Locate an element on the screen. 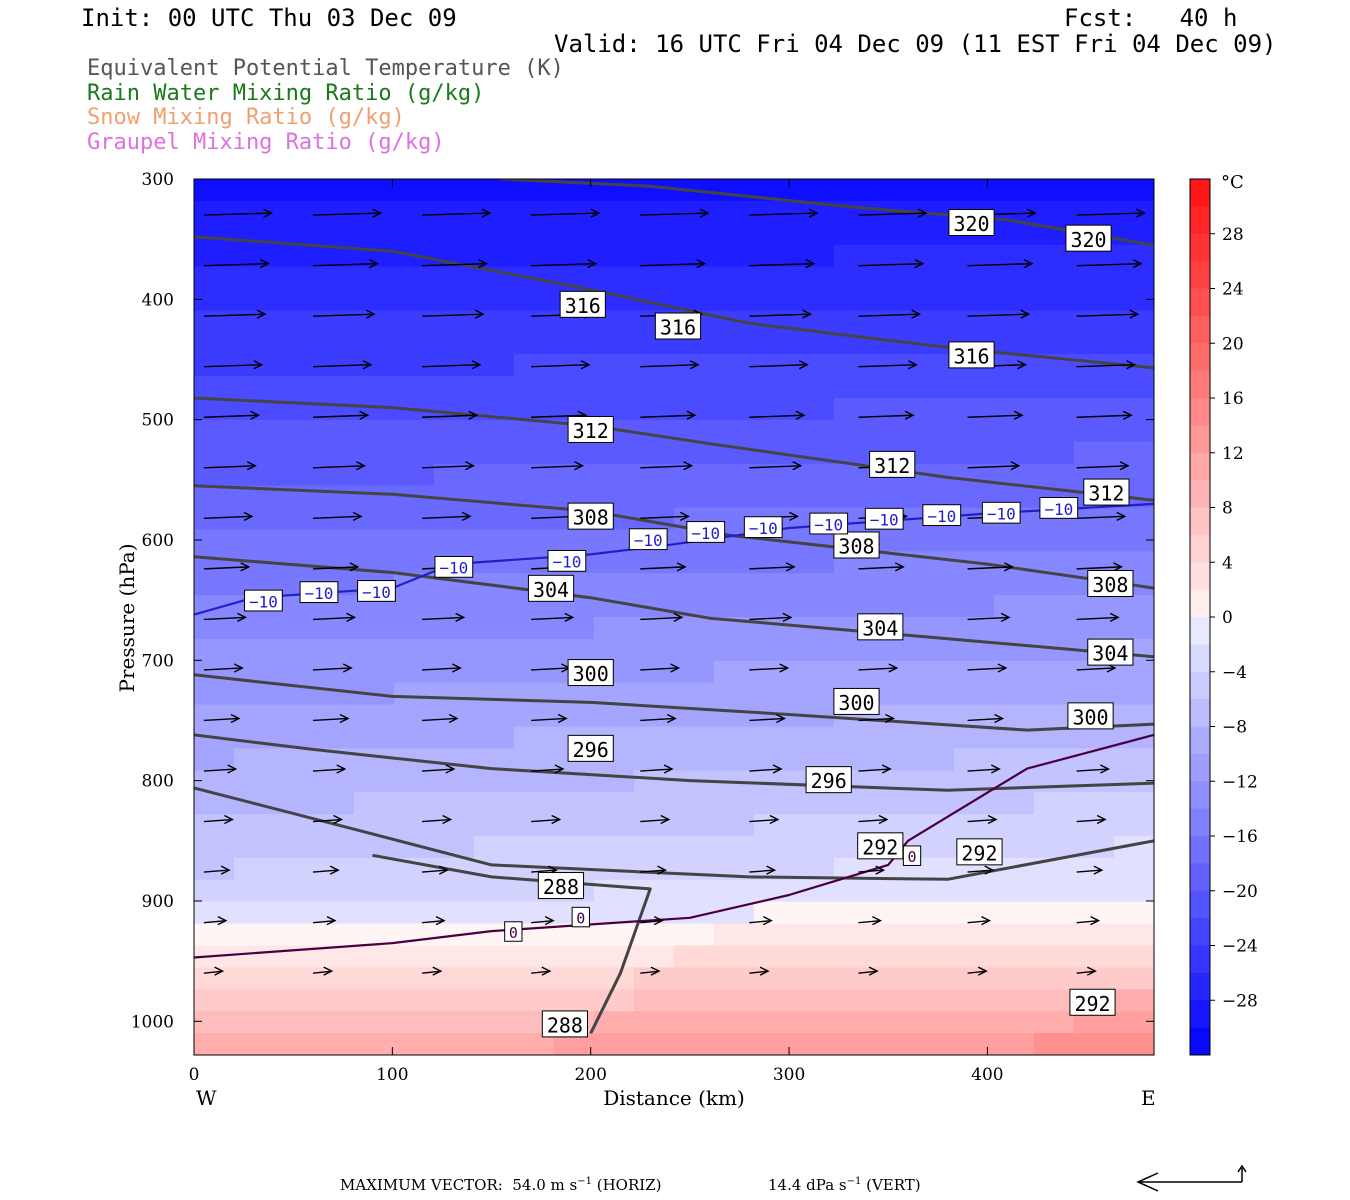  contour-label-296: 296 is located at coordinates (828, 779).